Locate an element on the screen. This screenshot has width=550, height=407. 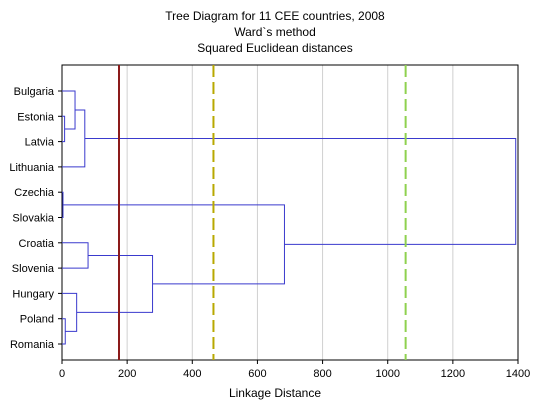
chart-title: Tree Diagram for 11 CEE countries, 2008 is located at coordinates (275, 16).